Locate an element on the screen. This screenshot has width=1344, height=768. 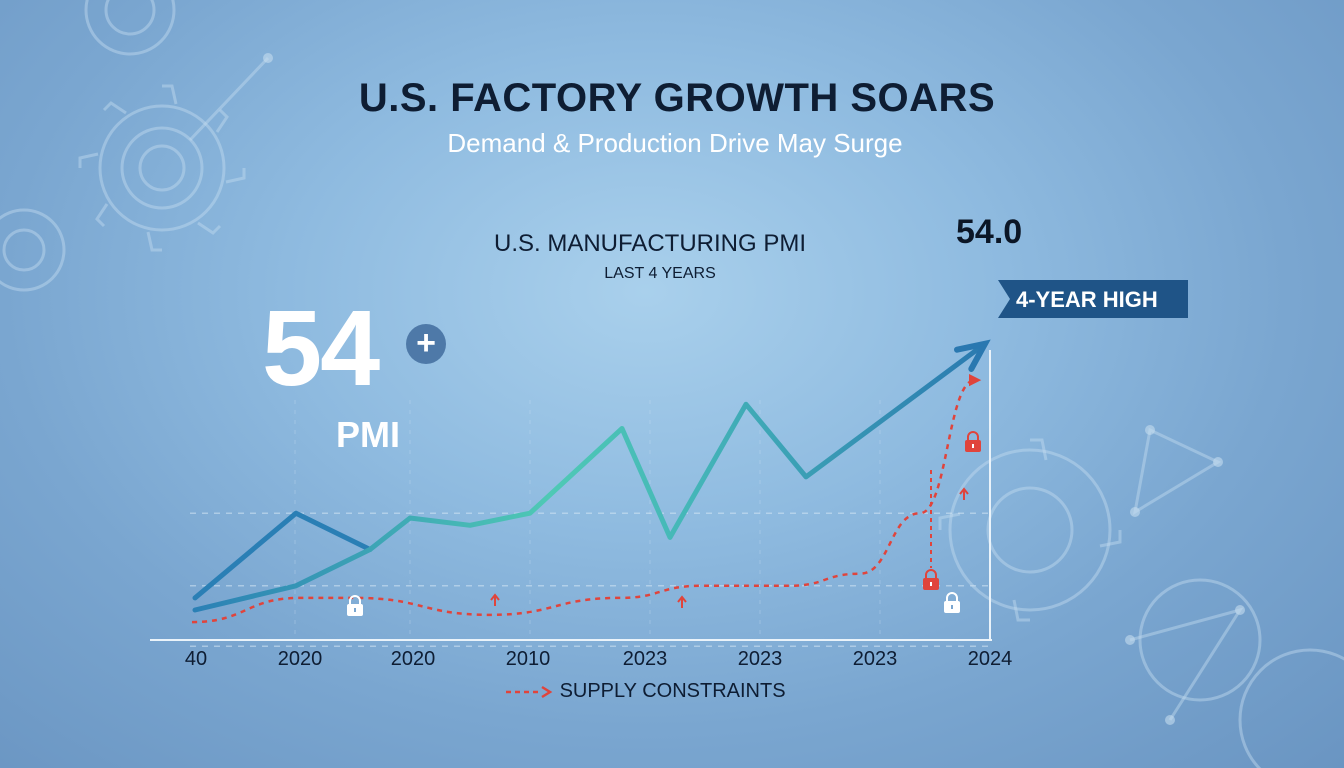
x-tick-label: 2010 is located at coordinates (528, 659).